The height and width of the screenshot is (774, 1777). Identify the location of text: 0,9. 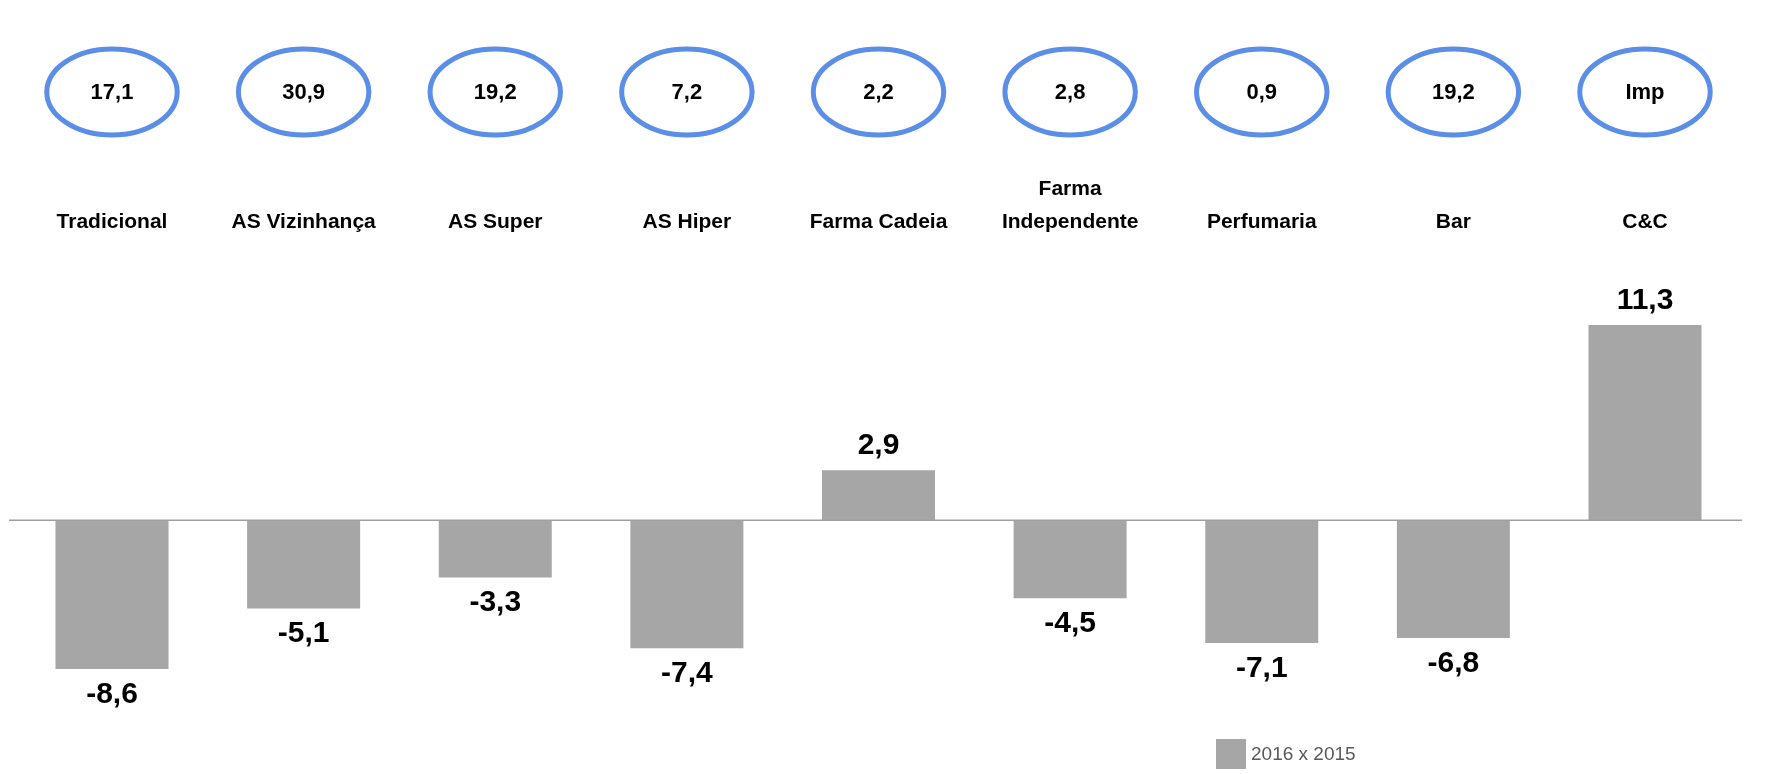
(1262, 91).